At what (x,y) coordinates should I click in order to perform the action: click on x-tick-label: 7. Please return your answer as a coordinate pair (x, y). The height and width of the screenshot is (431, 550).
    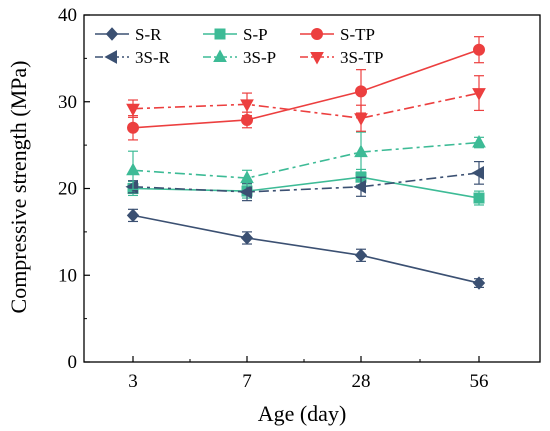
    Looking at the image, I should click on (247, 381).